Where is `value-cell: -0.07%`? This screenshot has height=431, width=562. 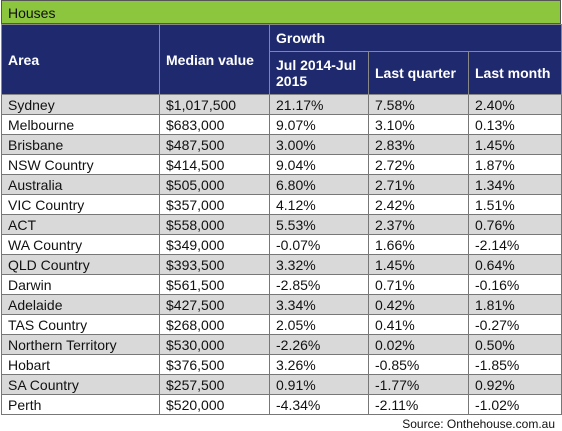
value-cell: -0.07% is located at coordinates (319, 244).